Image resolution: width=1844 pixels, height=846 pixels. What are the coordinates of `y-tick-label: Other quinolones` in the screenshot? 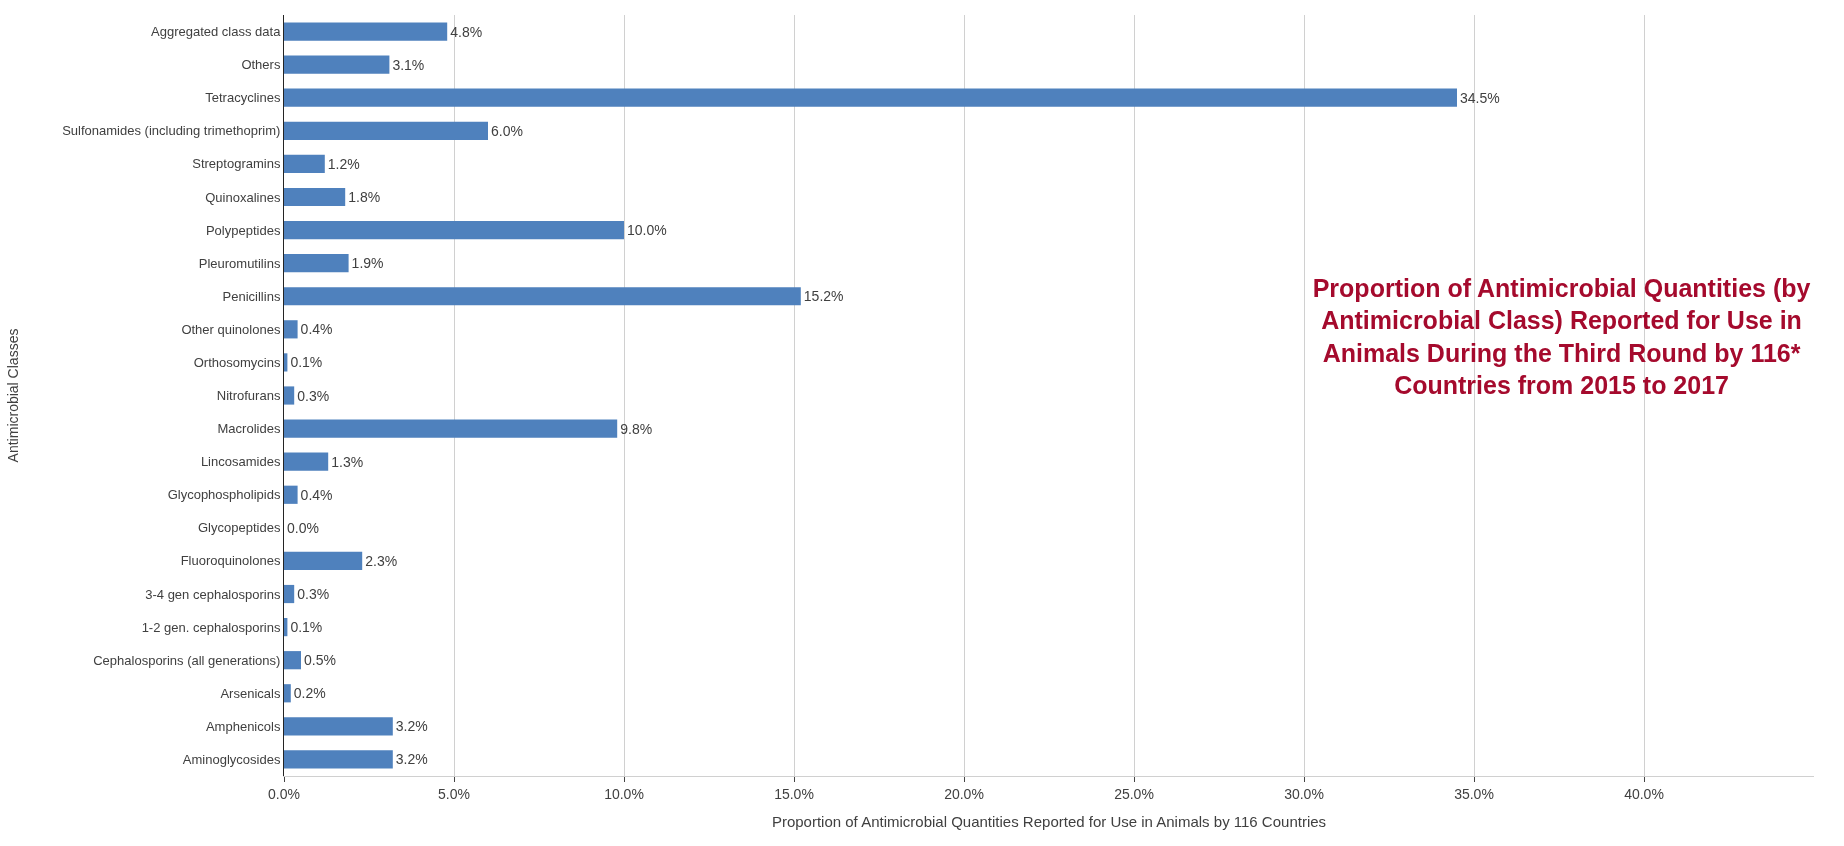 It's located at (231, 329).